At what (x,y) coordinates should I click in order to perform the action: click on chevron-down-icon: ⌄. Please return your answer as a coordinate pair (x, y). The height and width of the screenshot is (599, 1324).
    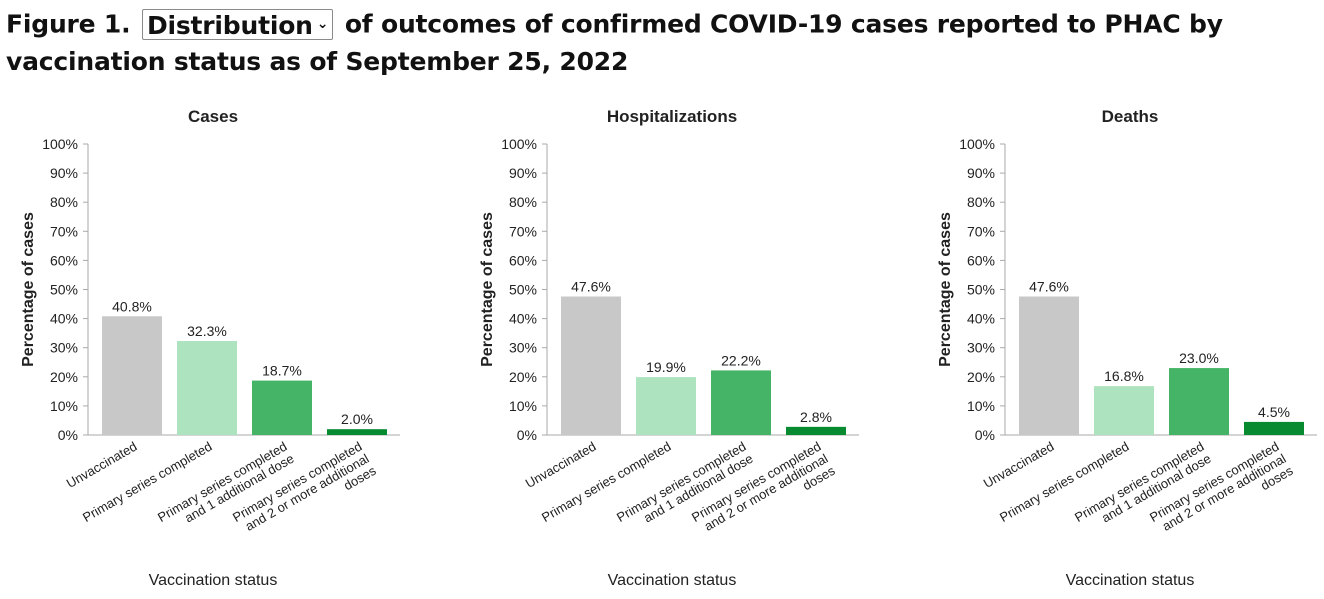
    Looking at the image, I should click on (322, 24).